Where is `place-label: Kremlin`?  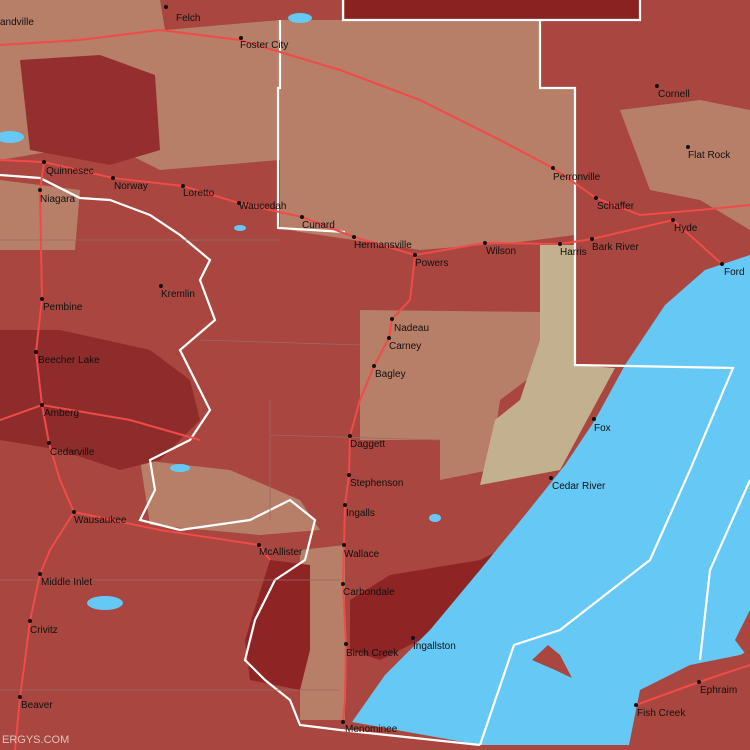 place-label: Kremlin is located at coordinates (178, 294).